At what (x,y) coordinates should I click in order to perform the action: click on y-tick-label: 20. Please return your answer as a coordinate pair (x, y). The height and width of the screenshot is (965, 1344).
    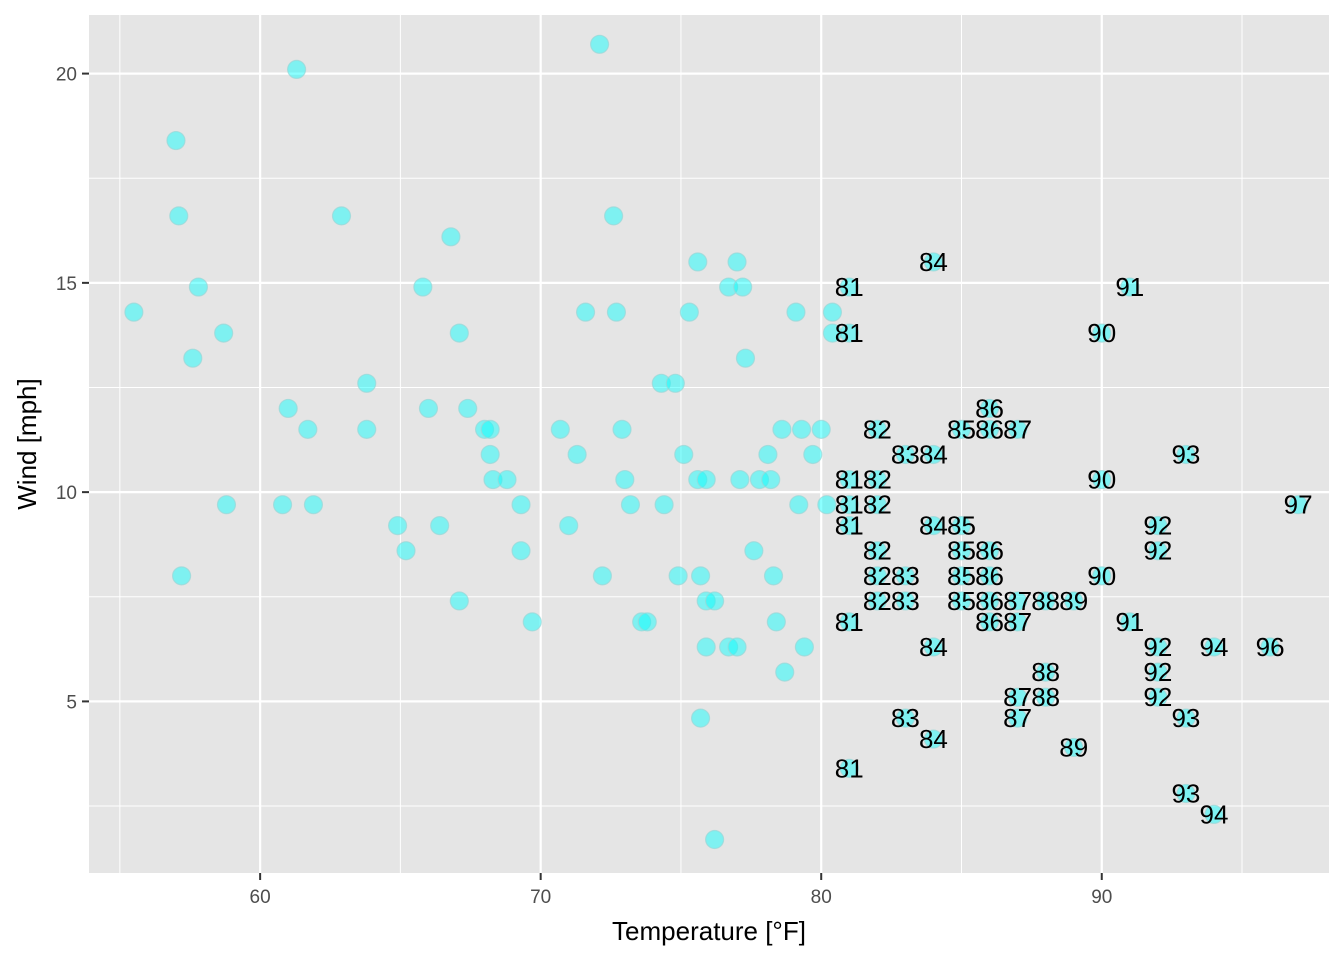
    Looking at the image, I should click on (66, 75).